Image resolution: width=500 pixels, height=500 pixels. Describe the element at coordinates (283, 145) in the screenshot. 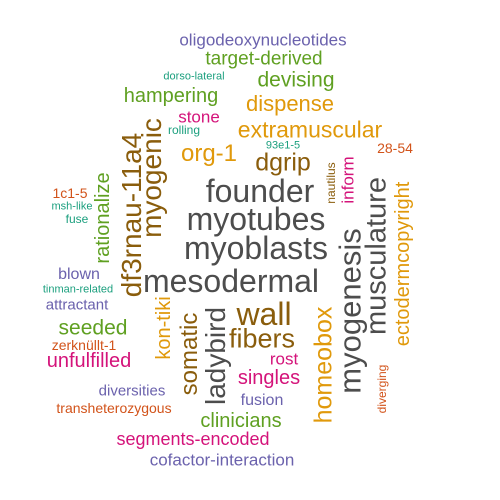

I see `word-93e1-5: 93e1-5` at that location.